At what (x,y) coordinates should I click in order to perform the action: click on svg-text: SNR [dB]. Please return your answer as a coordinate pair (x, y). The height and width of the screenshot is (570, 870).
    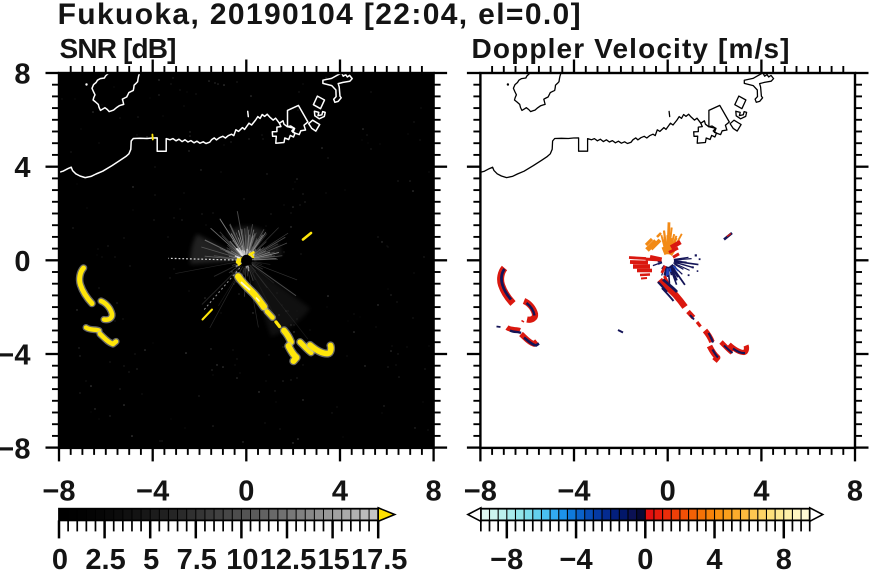
    Looking at the image, I should click on (118, 48).